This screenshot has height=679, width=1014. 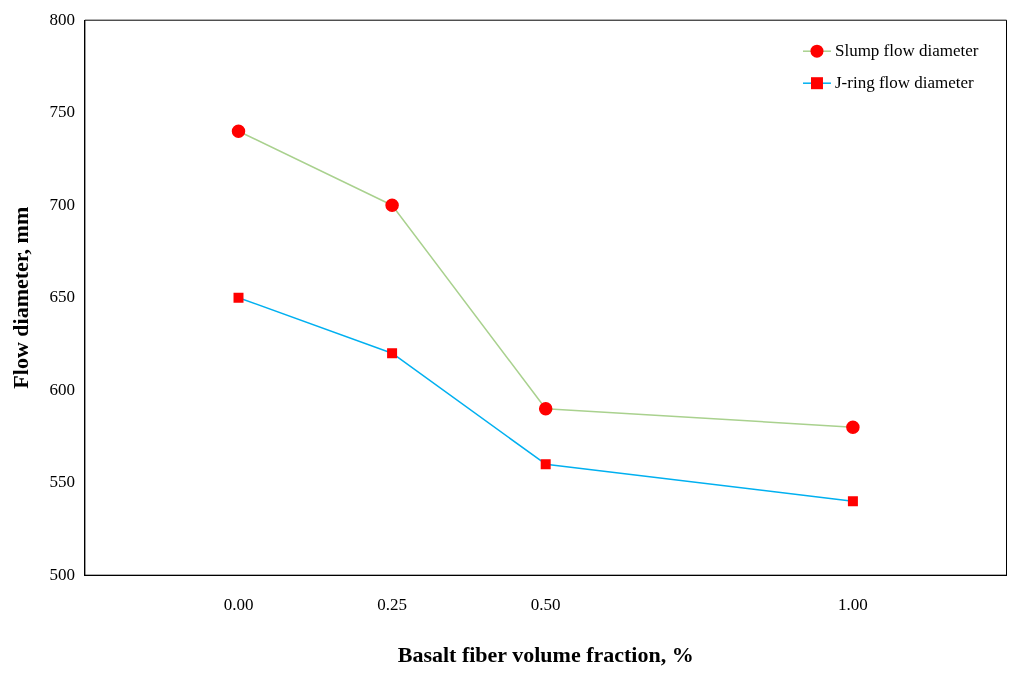 I want to click on y-tick-label: 650, so click(x=62, y=297).